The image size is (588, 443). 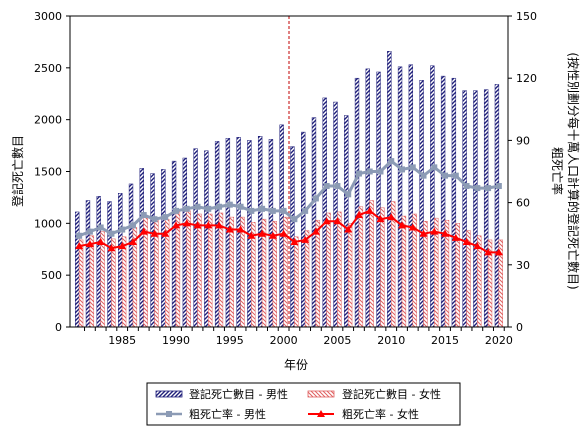 What do you see at coordinates (380, 219) in the screenshot?
I see `point-female-rate-2009` at bounding box center [380, 219].